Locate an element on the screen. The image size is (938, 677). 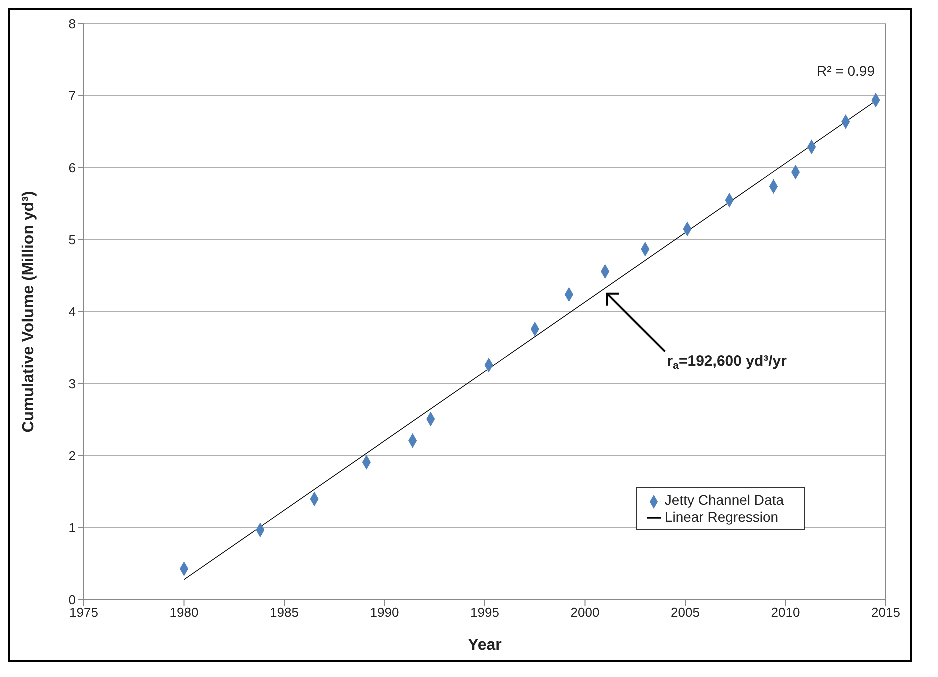
y-tick-label: 2 is located at coordinates (72, 456).